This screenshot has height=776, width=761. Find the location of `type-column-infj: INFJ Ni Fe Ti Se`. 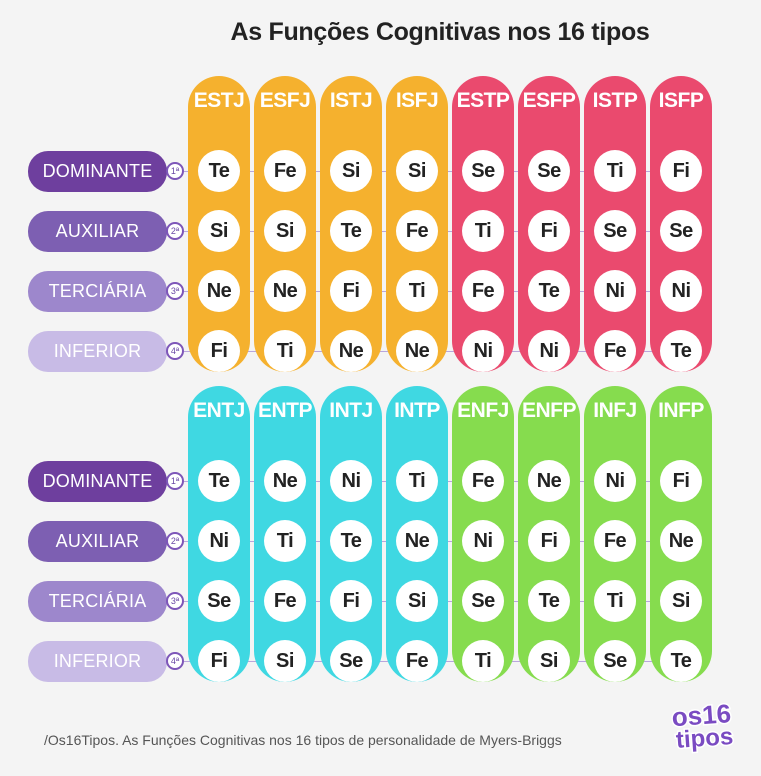

type-column-infj: INFJ Ni Fe Ti Se is located at coordinates (615, 534).